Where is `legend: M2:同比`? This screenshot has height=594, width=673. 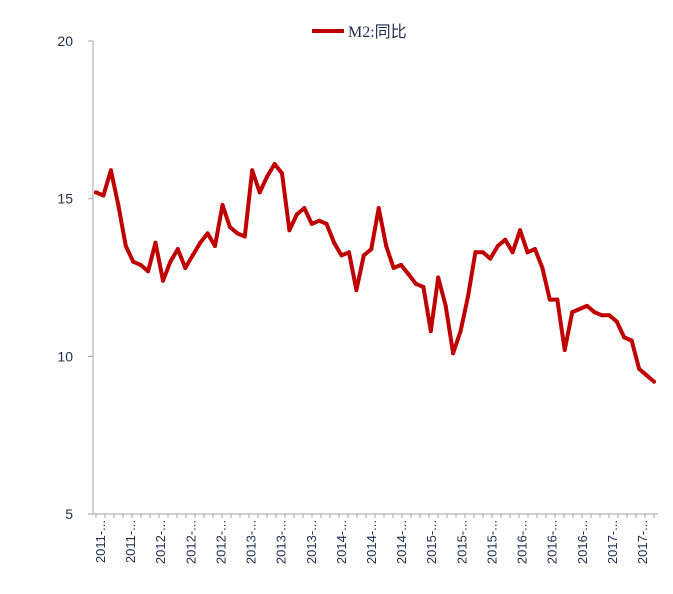 legend: M2:同比 is located at coordinates (359, 32).